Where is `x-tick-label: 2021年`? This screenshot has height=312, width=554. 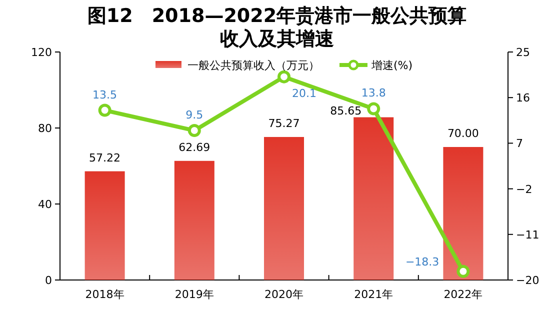
x-tick-label: 2021年 is located at coordinates (374, 294).